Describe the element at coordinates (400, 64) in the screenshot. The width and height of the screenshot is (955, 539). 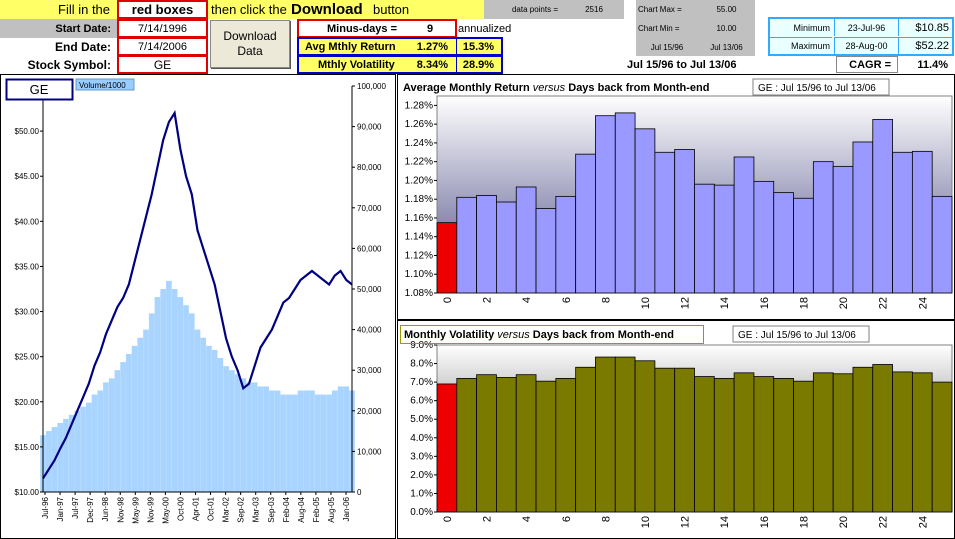
I see `volatility-box` at that location.